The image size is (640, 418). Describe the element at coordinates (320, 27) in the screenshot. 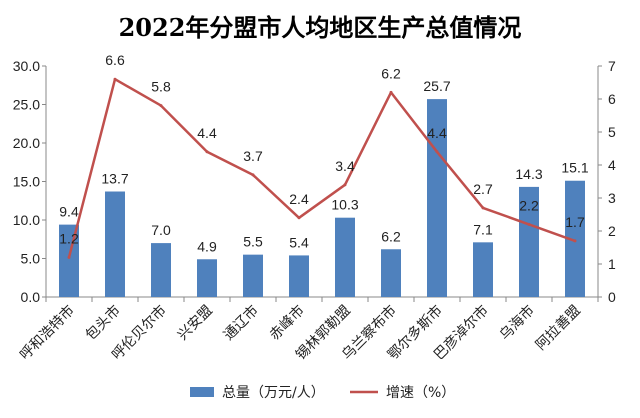

I see `chart-title: 2022年分盟市人均地区生产总值情况` at that location.